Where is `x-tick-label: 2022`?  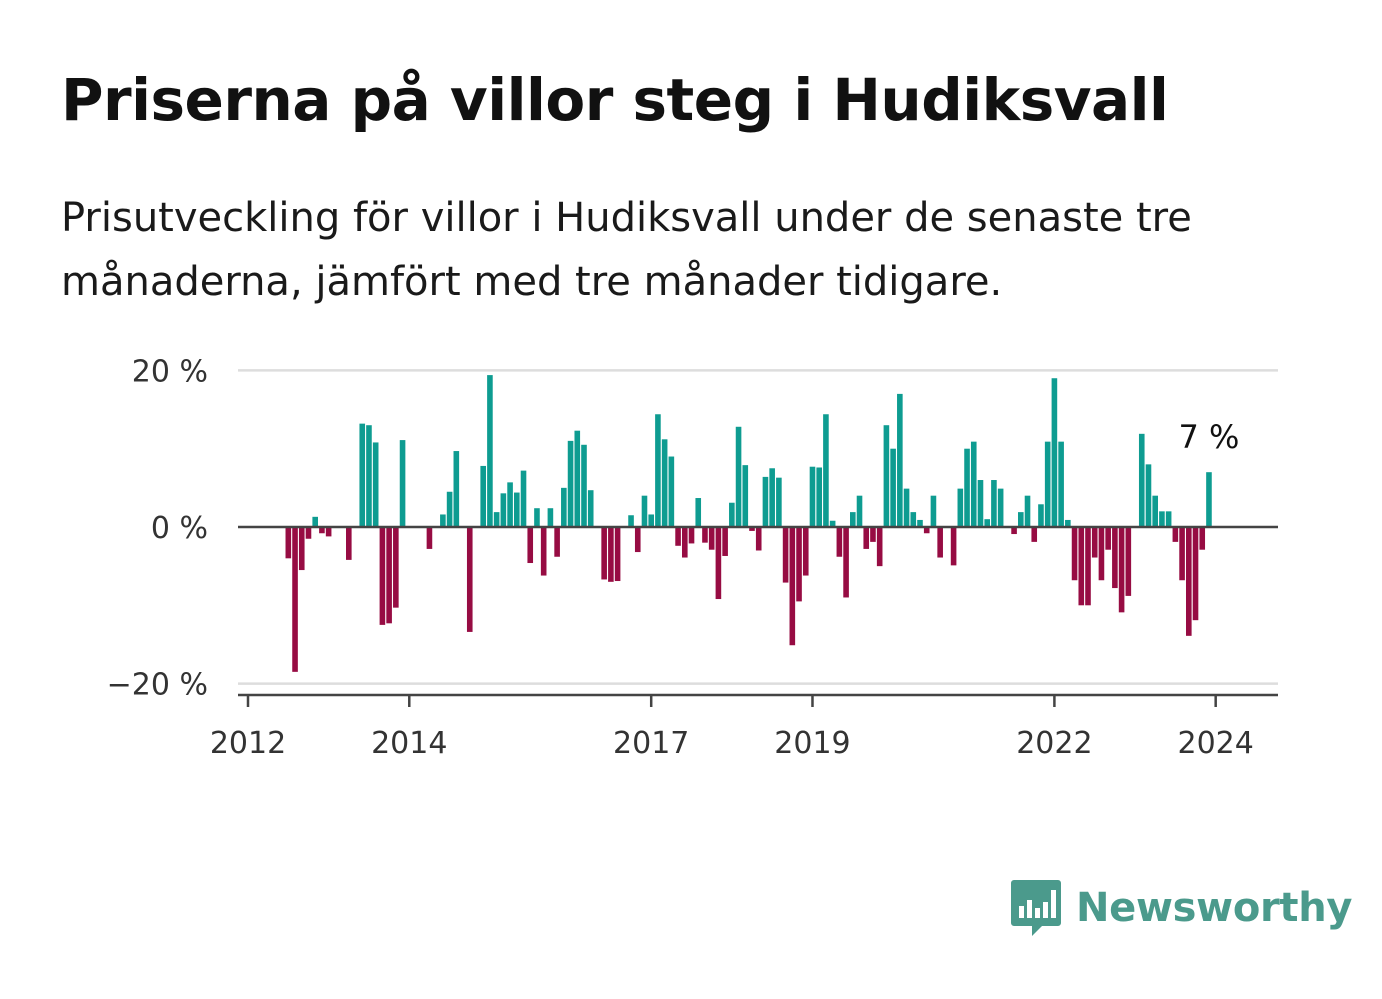 x-tick-label: 2022 is located at coordinates (1054, 743).